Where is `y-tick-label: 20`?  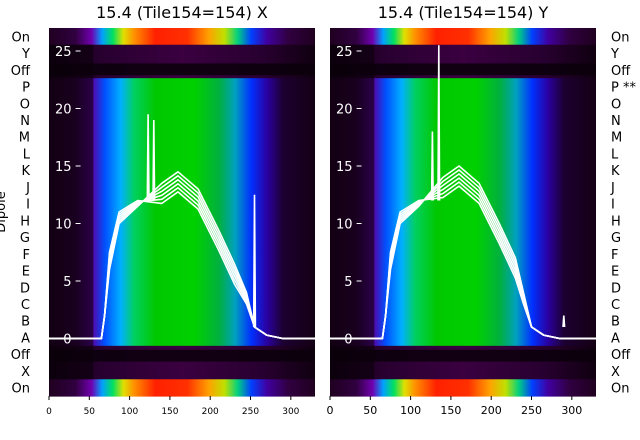 y-tick-label: 20 is located at coordinates (344, 110).